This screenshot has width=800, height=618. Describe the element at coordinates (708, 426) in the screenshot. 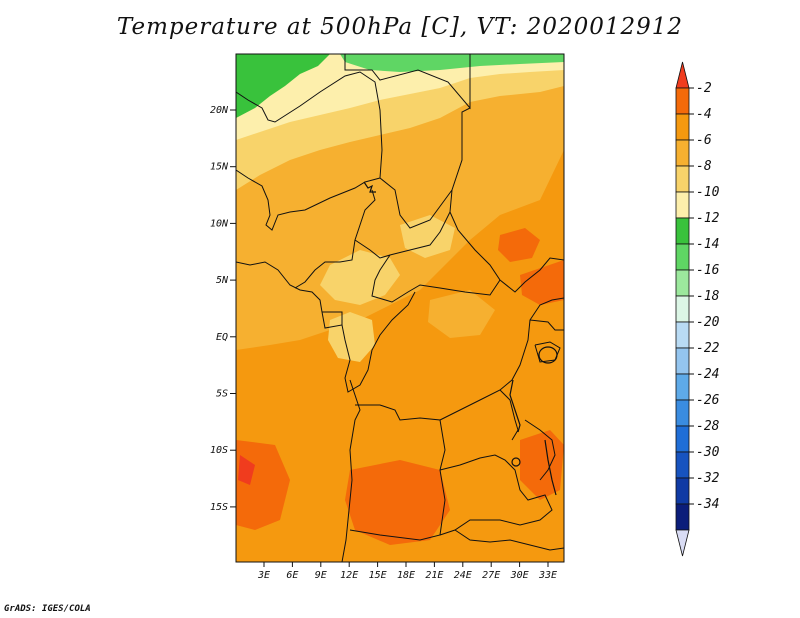

I see `colorbar-label: -28` at that location.